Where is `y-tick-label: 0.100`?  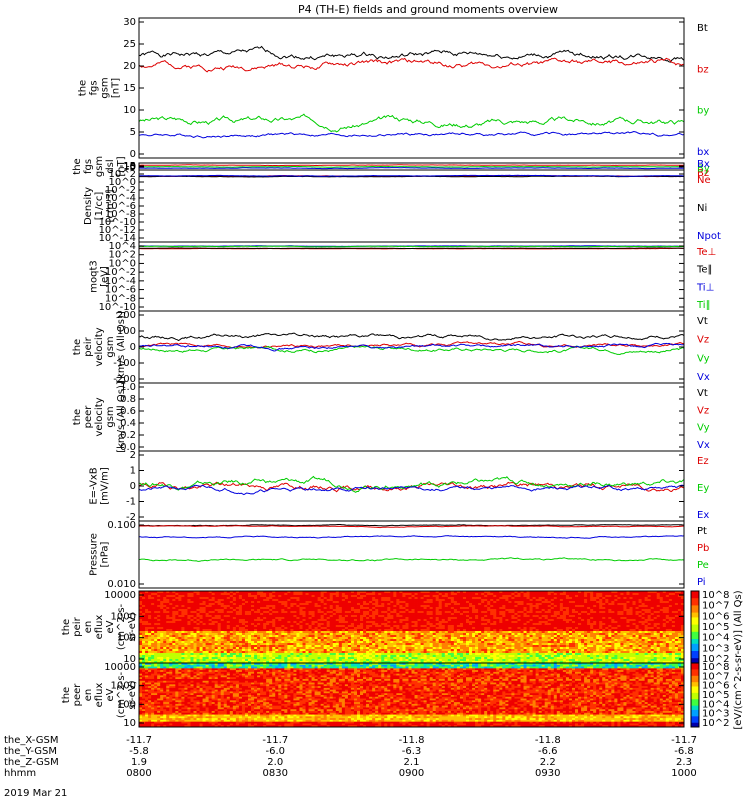
y-tick-label: 0.100 is located at coordinates (121, 525).